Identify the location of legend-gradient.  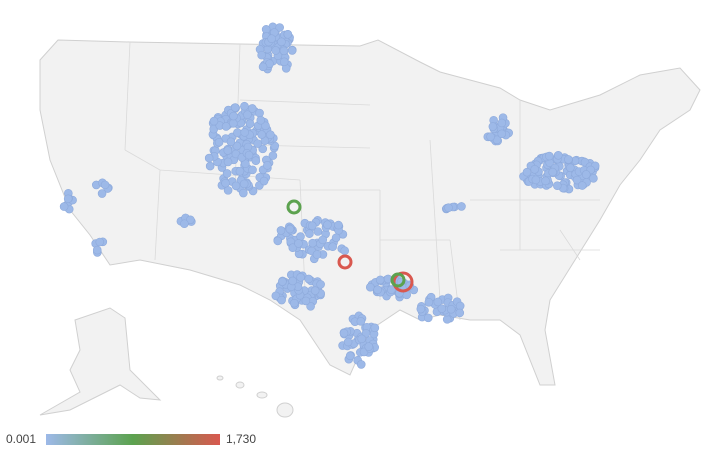
(133, 439).